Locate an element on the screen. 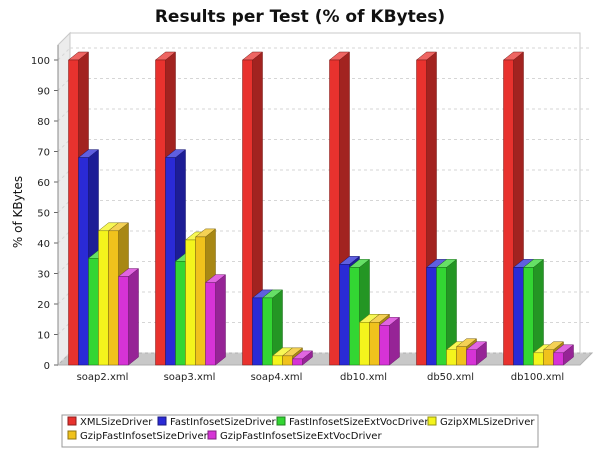 This screenshot has width=600, height=450. x-tick-label: soap4.xml is located at coordinates (277, 377).